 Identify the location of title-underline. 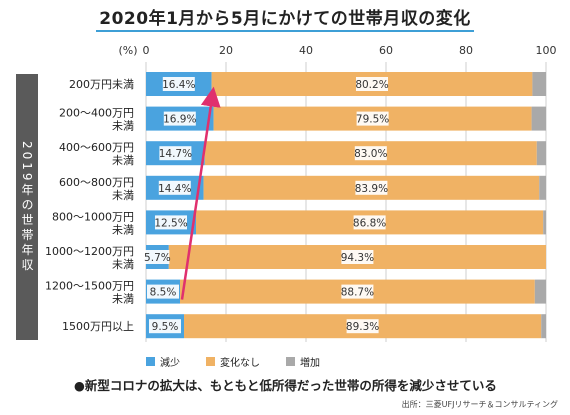
(285, 31).